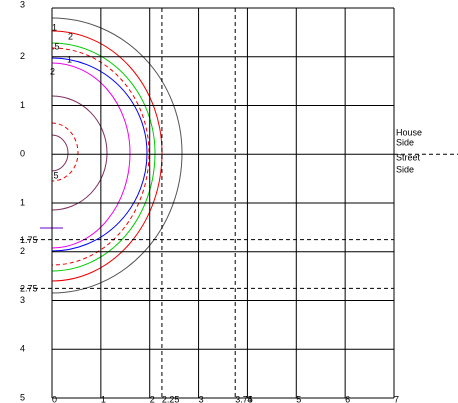  What do you see at coordinates (22, 397) in the screenshot?
I see `y-tick-label: 5` at bounding box center [22, 397].